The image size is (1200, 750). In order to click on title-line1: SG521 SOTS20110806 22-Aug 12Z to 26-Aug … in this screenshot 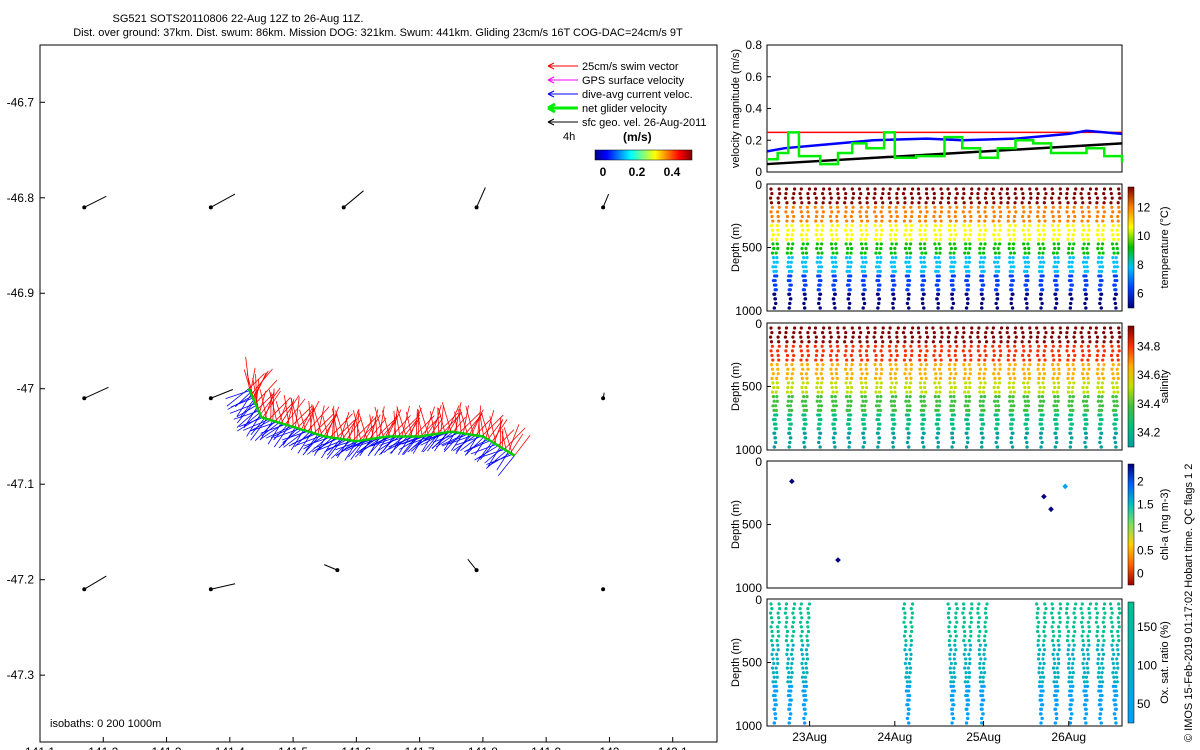, I will do `click(238, 19)`.